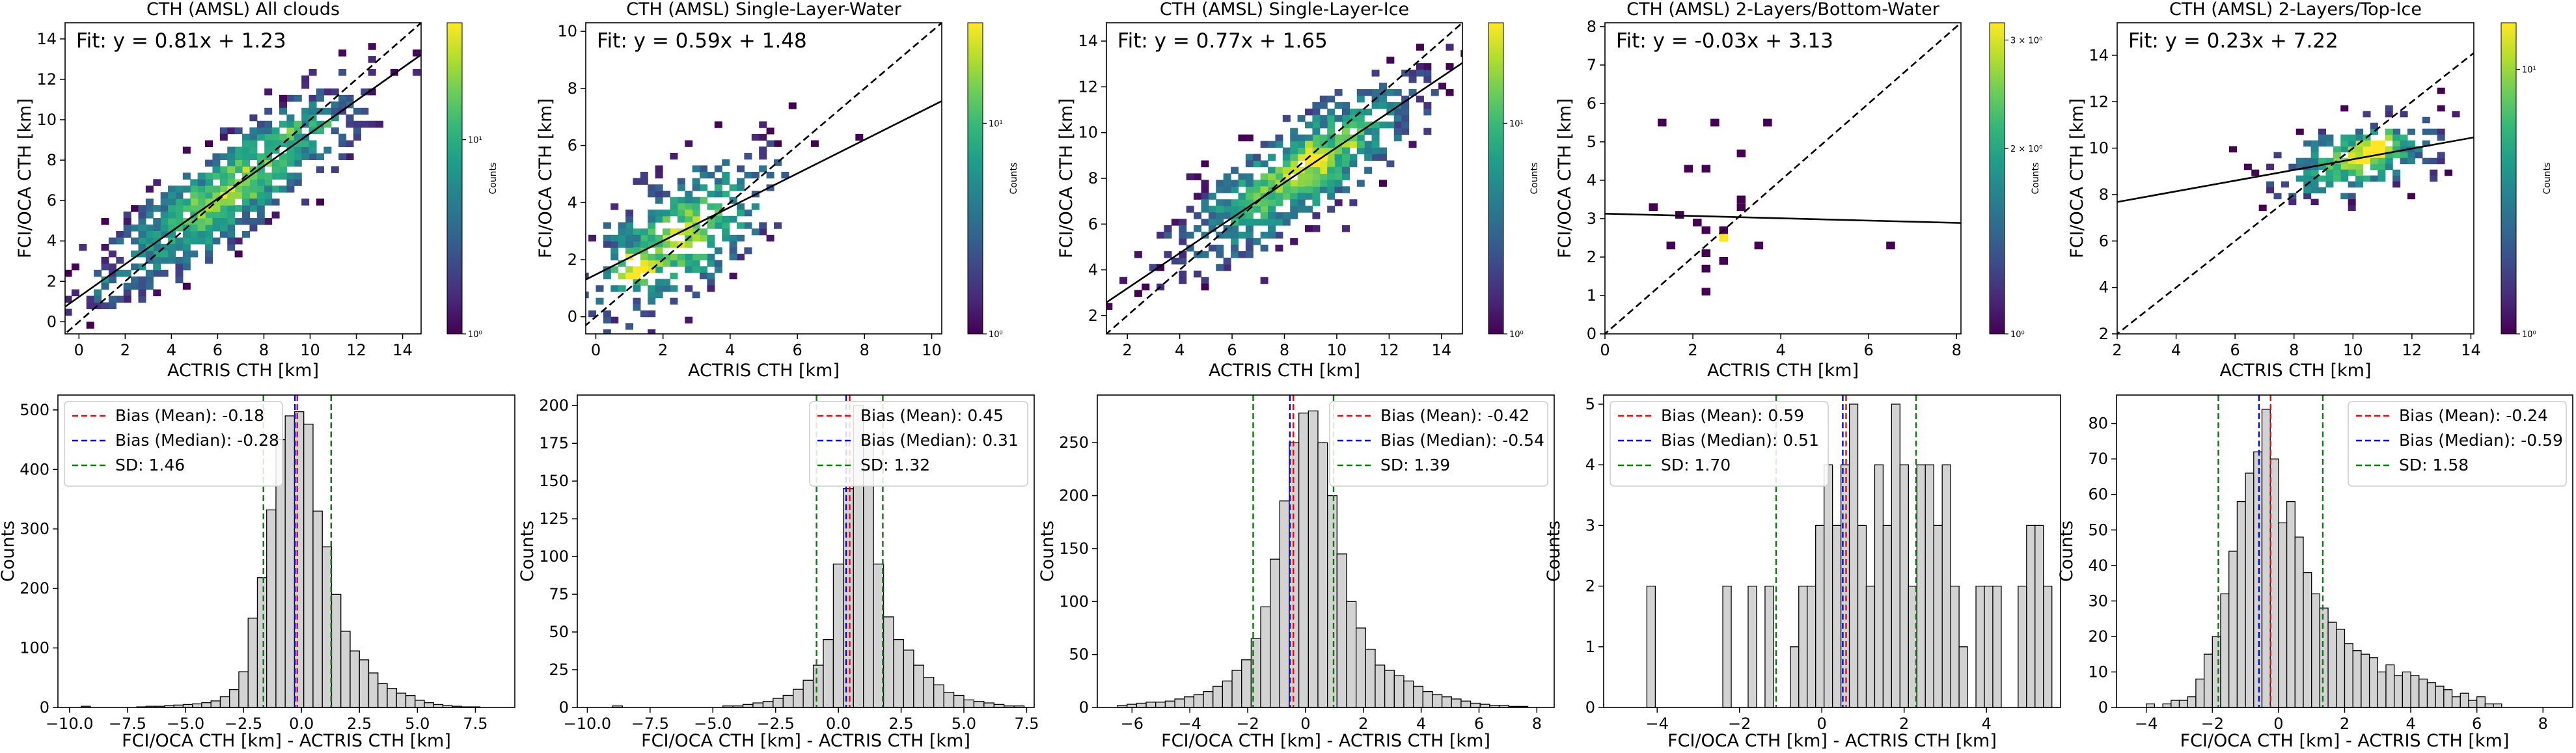 The image size is (2576, 753). Describe the element at coordinates (797, 350) in the screenshot. I see `x-tick-label: 6` at that location.